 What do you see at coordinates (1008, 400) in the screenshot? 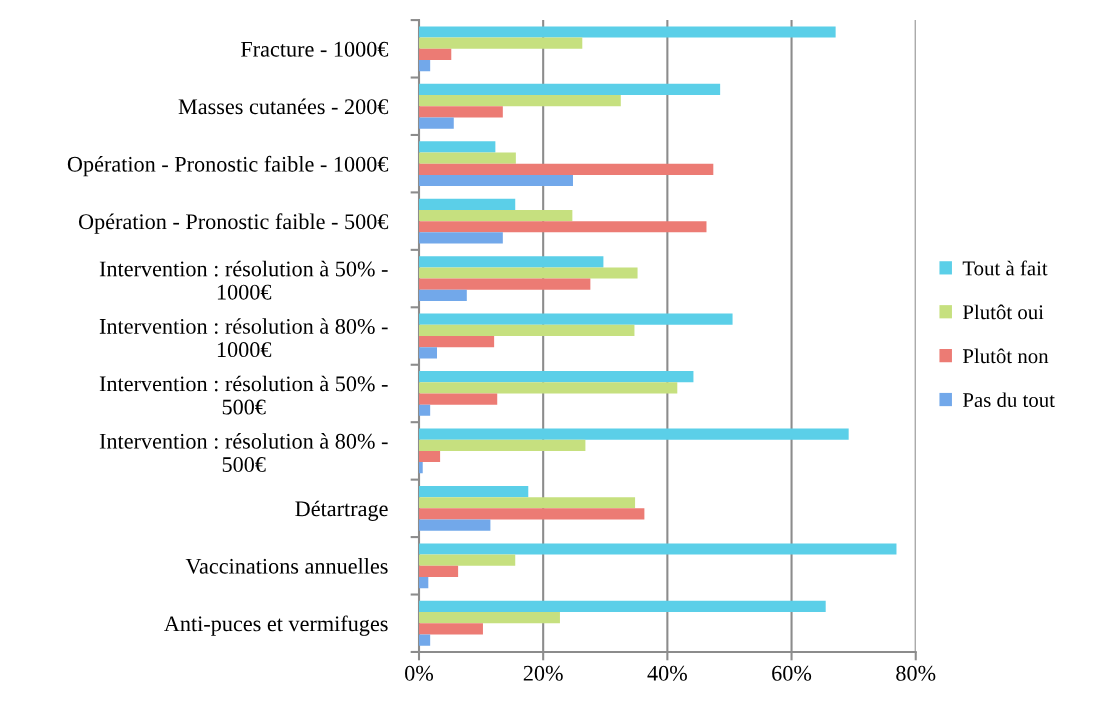
I see `legend-label: Pas du tout` at bounding box center [1008, 400].